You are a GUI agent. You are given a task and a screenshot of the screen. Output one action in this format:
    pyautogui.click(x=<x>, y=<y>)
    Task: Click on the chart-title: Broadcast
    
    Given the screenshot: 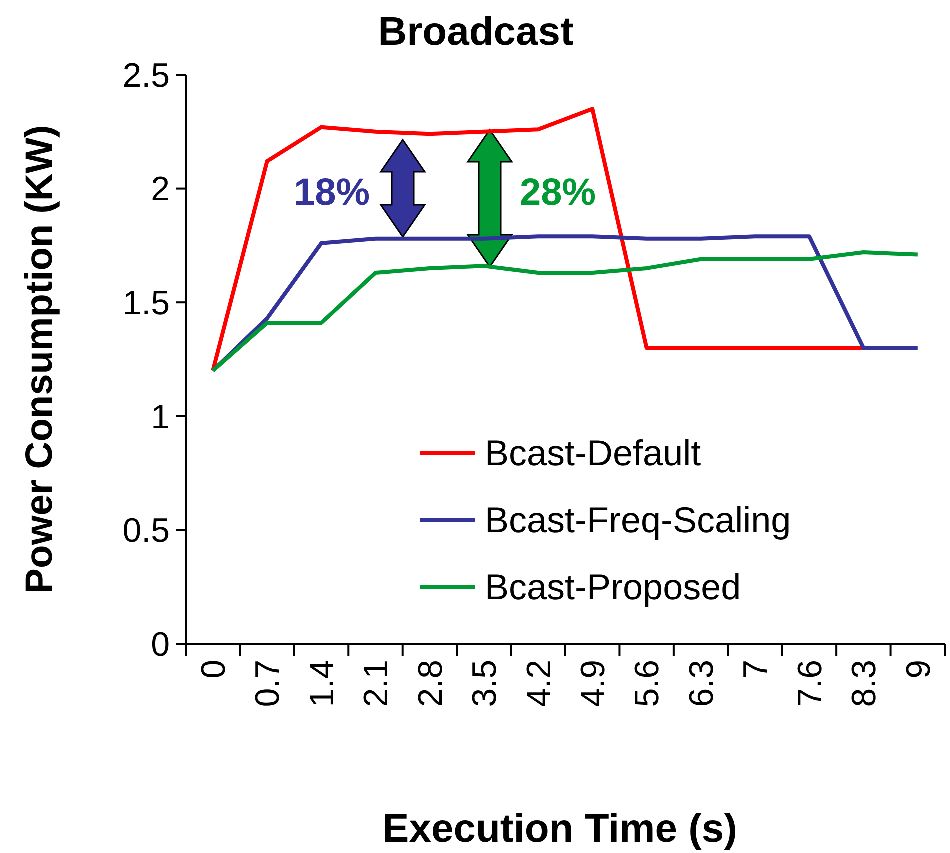 What is the action you would take?
    pyautogui.click(x=476, y=32)
    